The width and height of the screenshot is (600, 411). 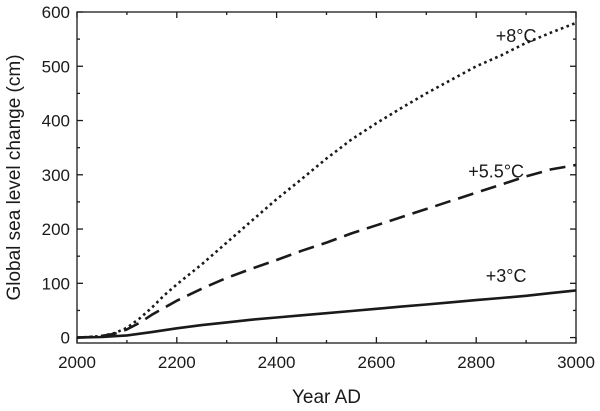 I want to click on y-tick-label: 300, so click(x=56, y=175).